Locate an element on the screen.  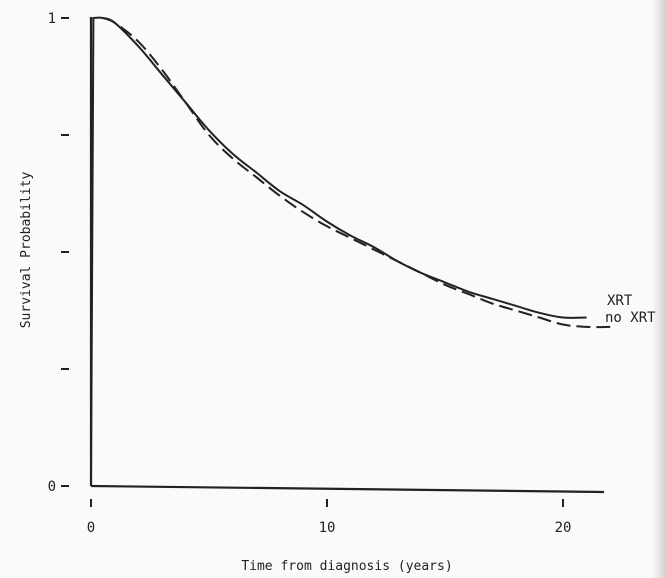
x-axis-line is located at coordinates (347, 489).